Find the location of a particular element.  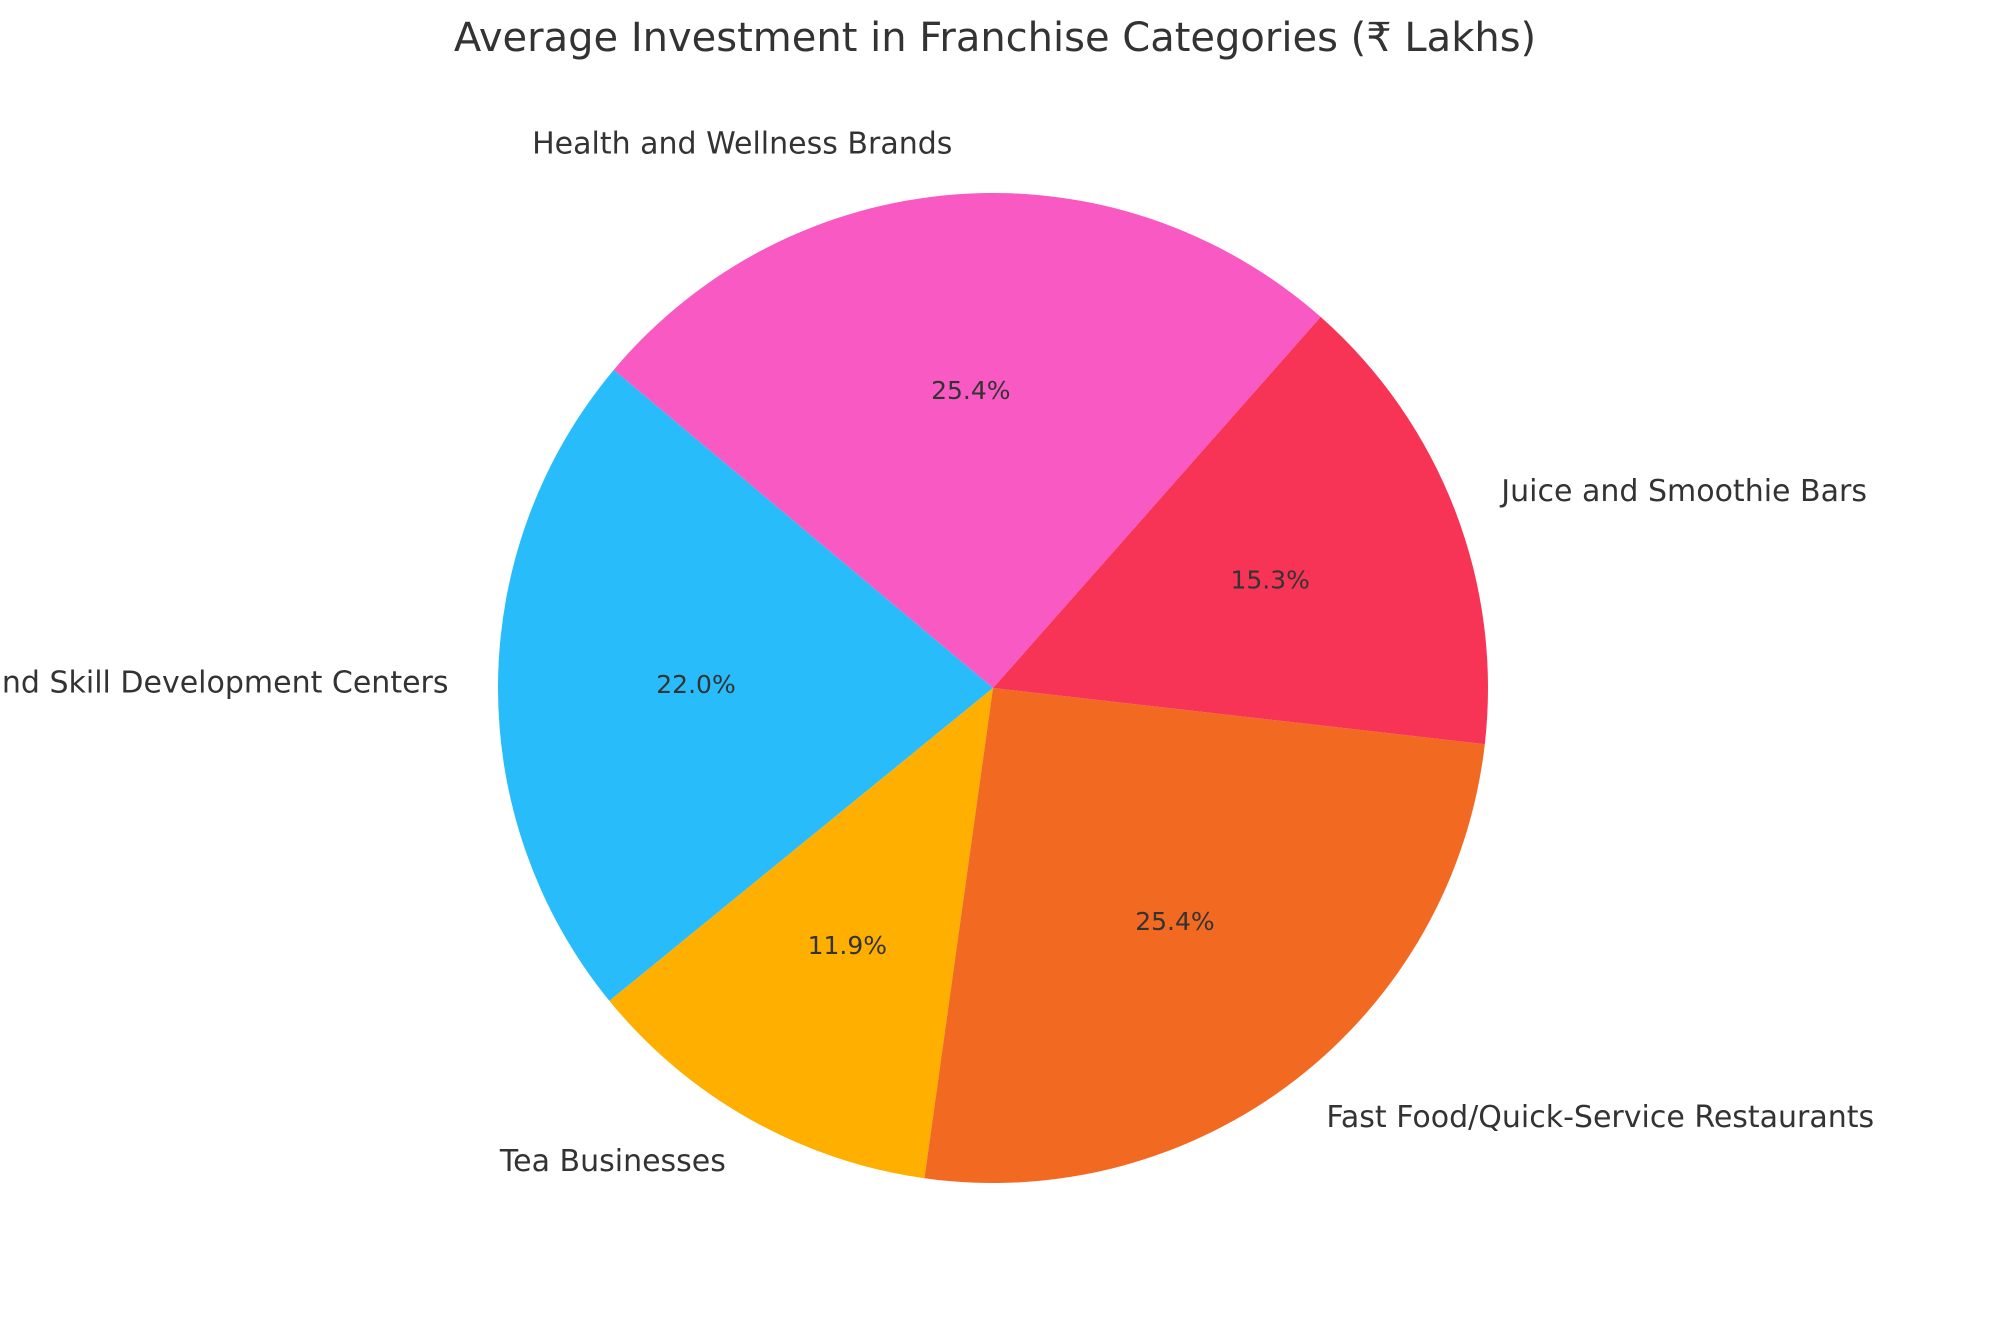

category-label-health-and-wellness-brands: Health and Wellness Brands is located at coordinates (742, 144).